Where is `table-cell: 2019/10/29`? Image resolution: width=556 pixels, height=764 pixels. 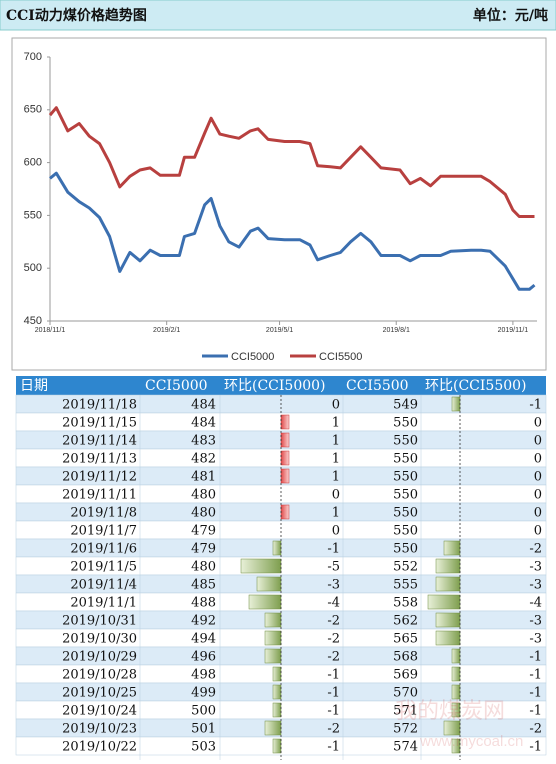 table-cell: 2019/10/29 is located at coordinates (99, 657).